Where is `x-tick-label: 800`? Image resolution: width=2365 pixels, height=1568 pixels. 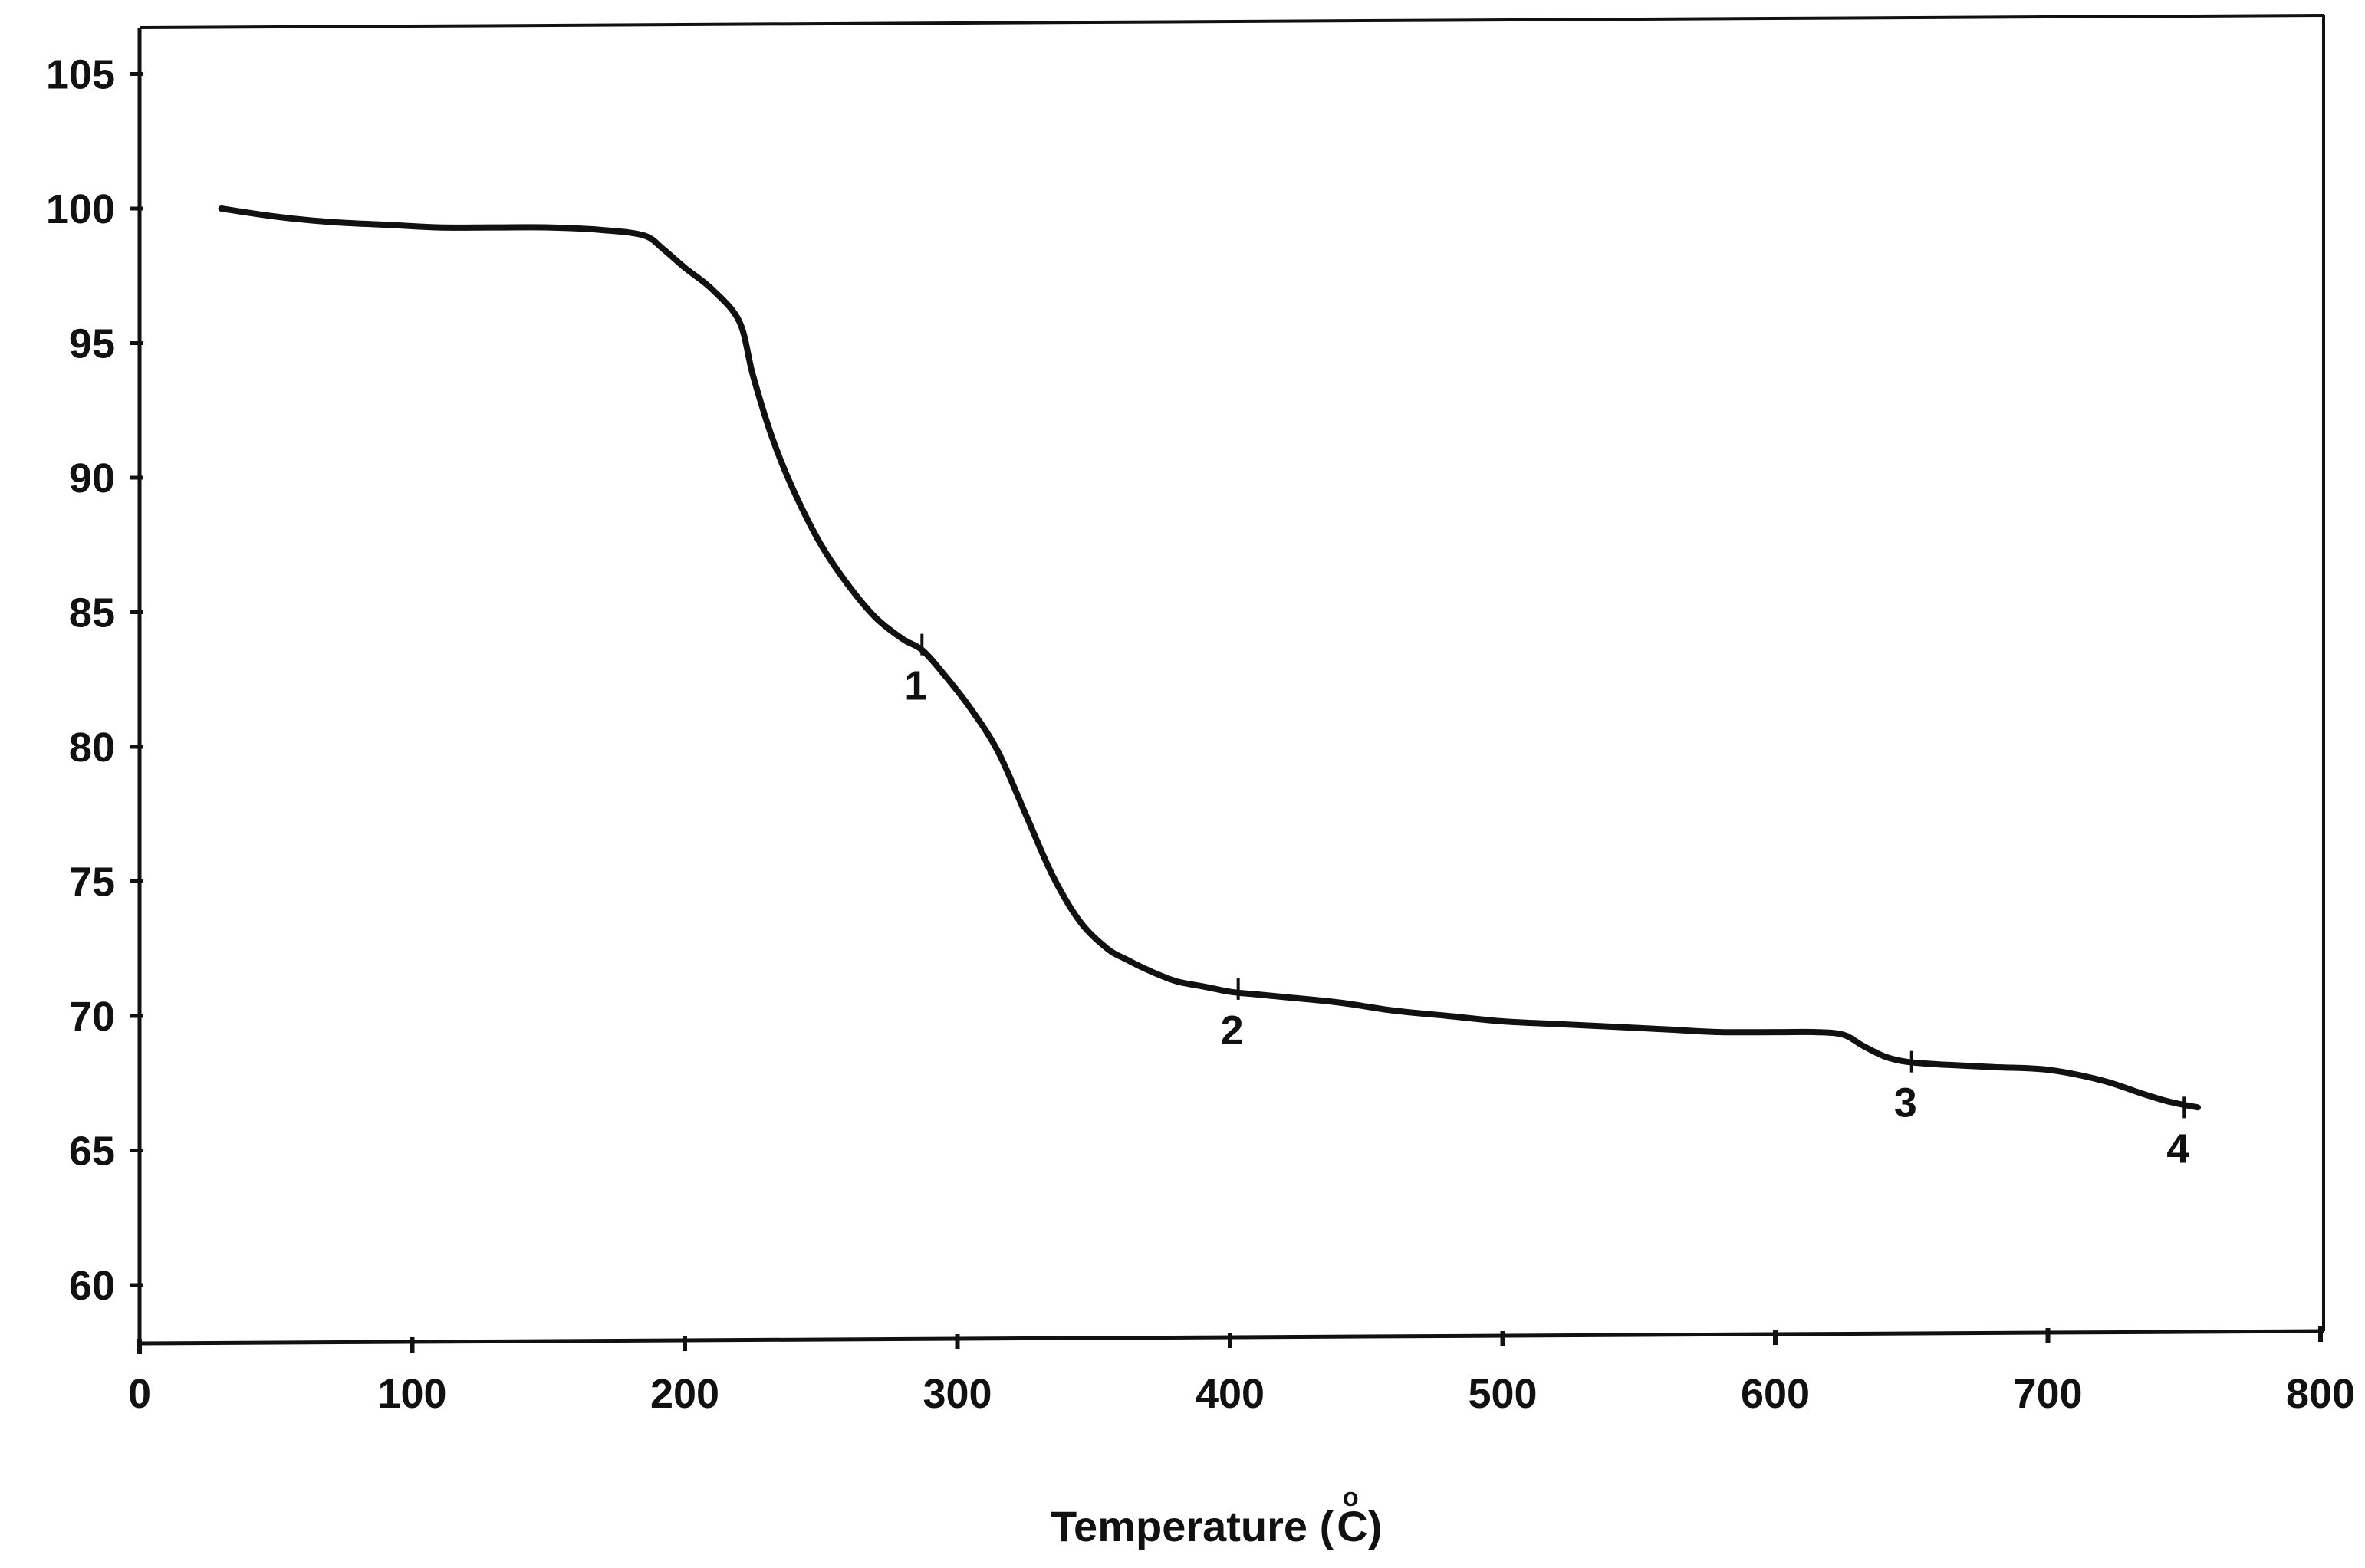
x-tick-label: 800 is located at coordinates (2321, 1394).